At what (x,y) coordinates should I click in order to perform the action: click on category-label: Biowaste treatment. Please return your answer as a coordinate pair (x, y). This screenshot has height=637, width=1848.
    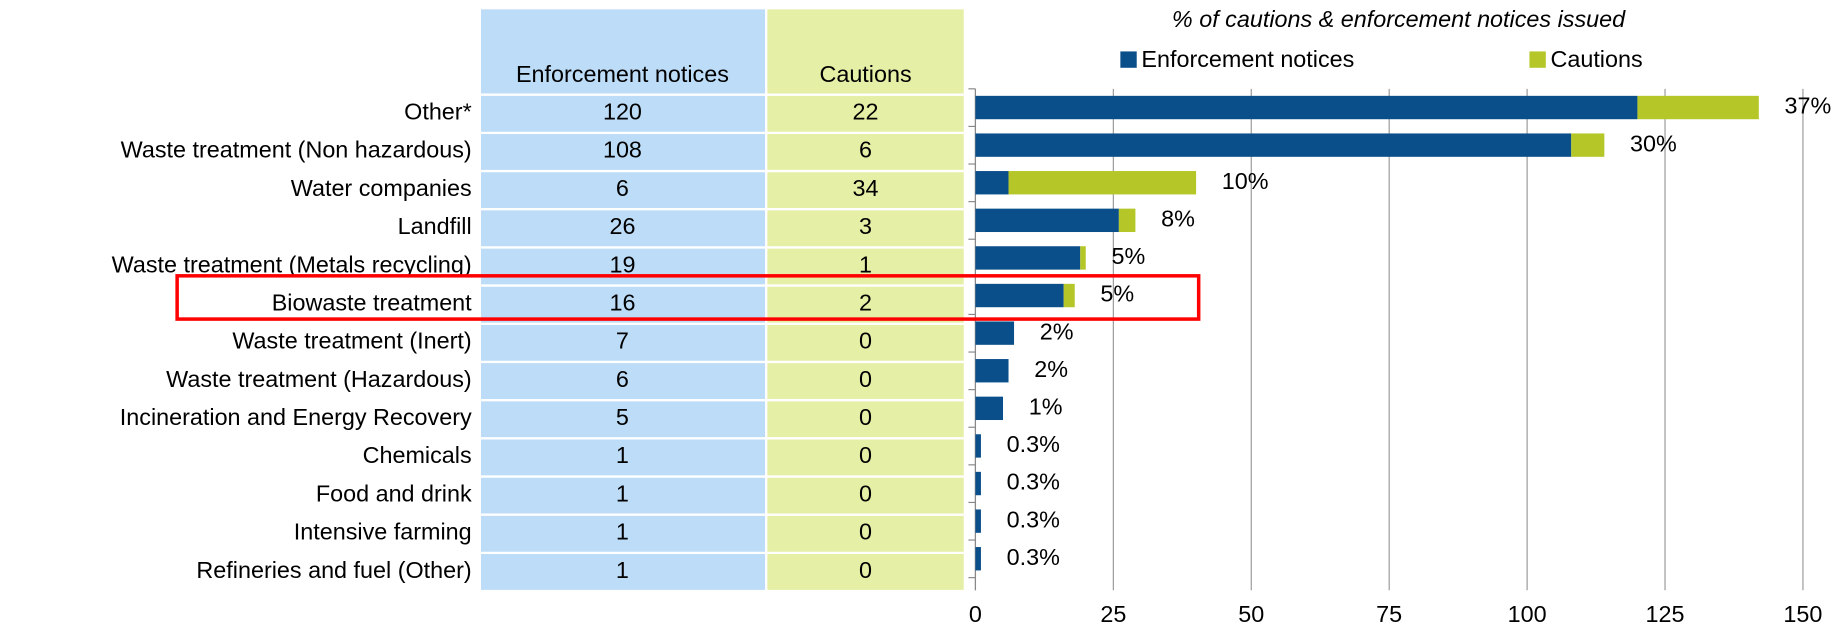
    Looking at the image, I should click on (372, 302).